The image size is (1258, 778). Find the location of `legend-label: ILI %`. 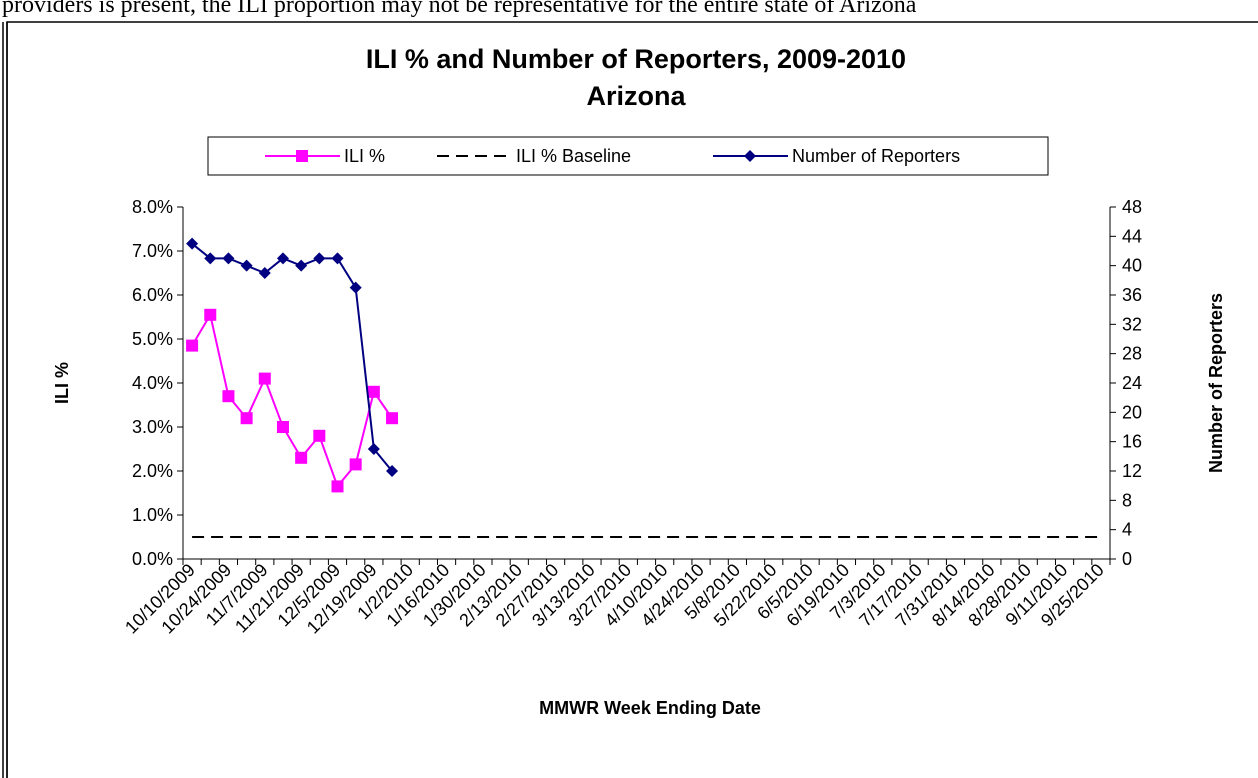

legend-label: ILI % is located at coordinates (364, 156).